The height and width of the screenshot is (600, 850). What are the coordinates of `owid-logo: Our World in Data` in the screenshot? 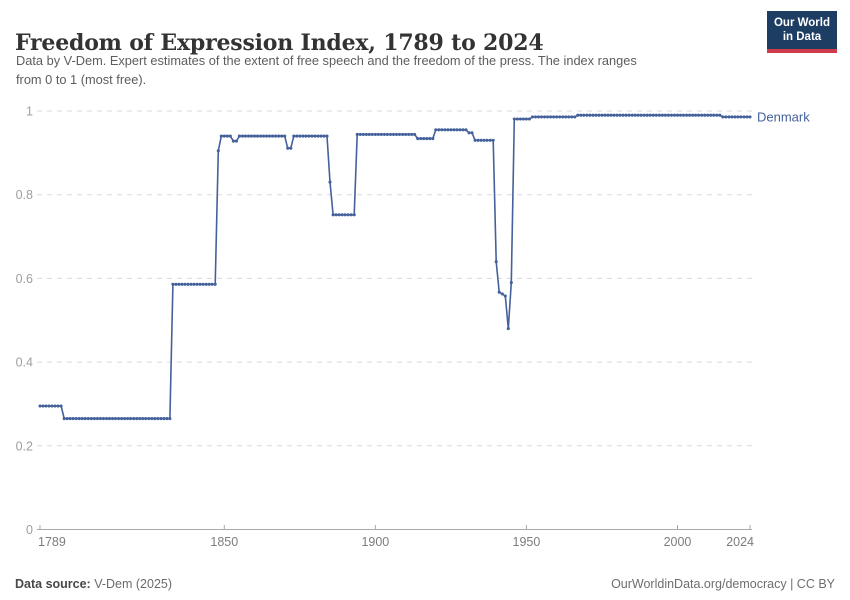 It's located at (802, 32).